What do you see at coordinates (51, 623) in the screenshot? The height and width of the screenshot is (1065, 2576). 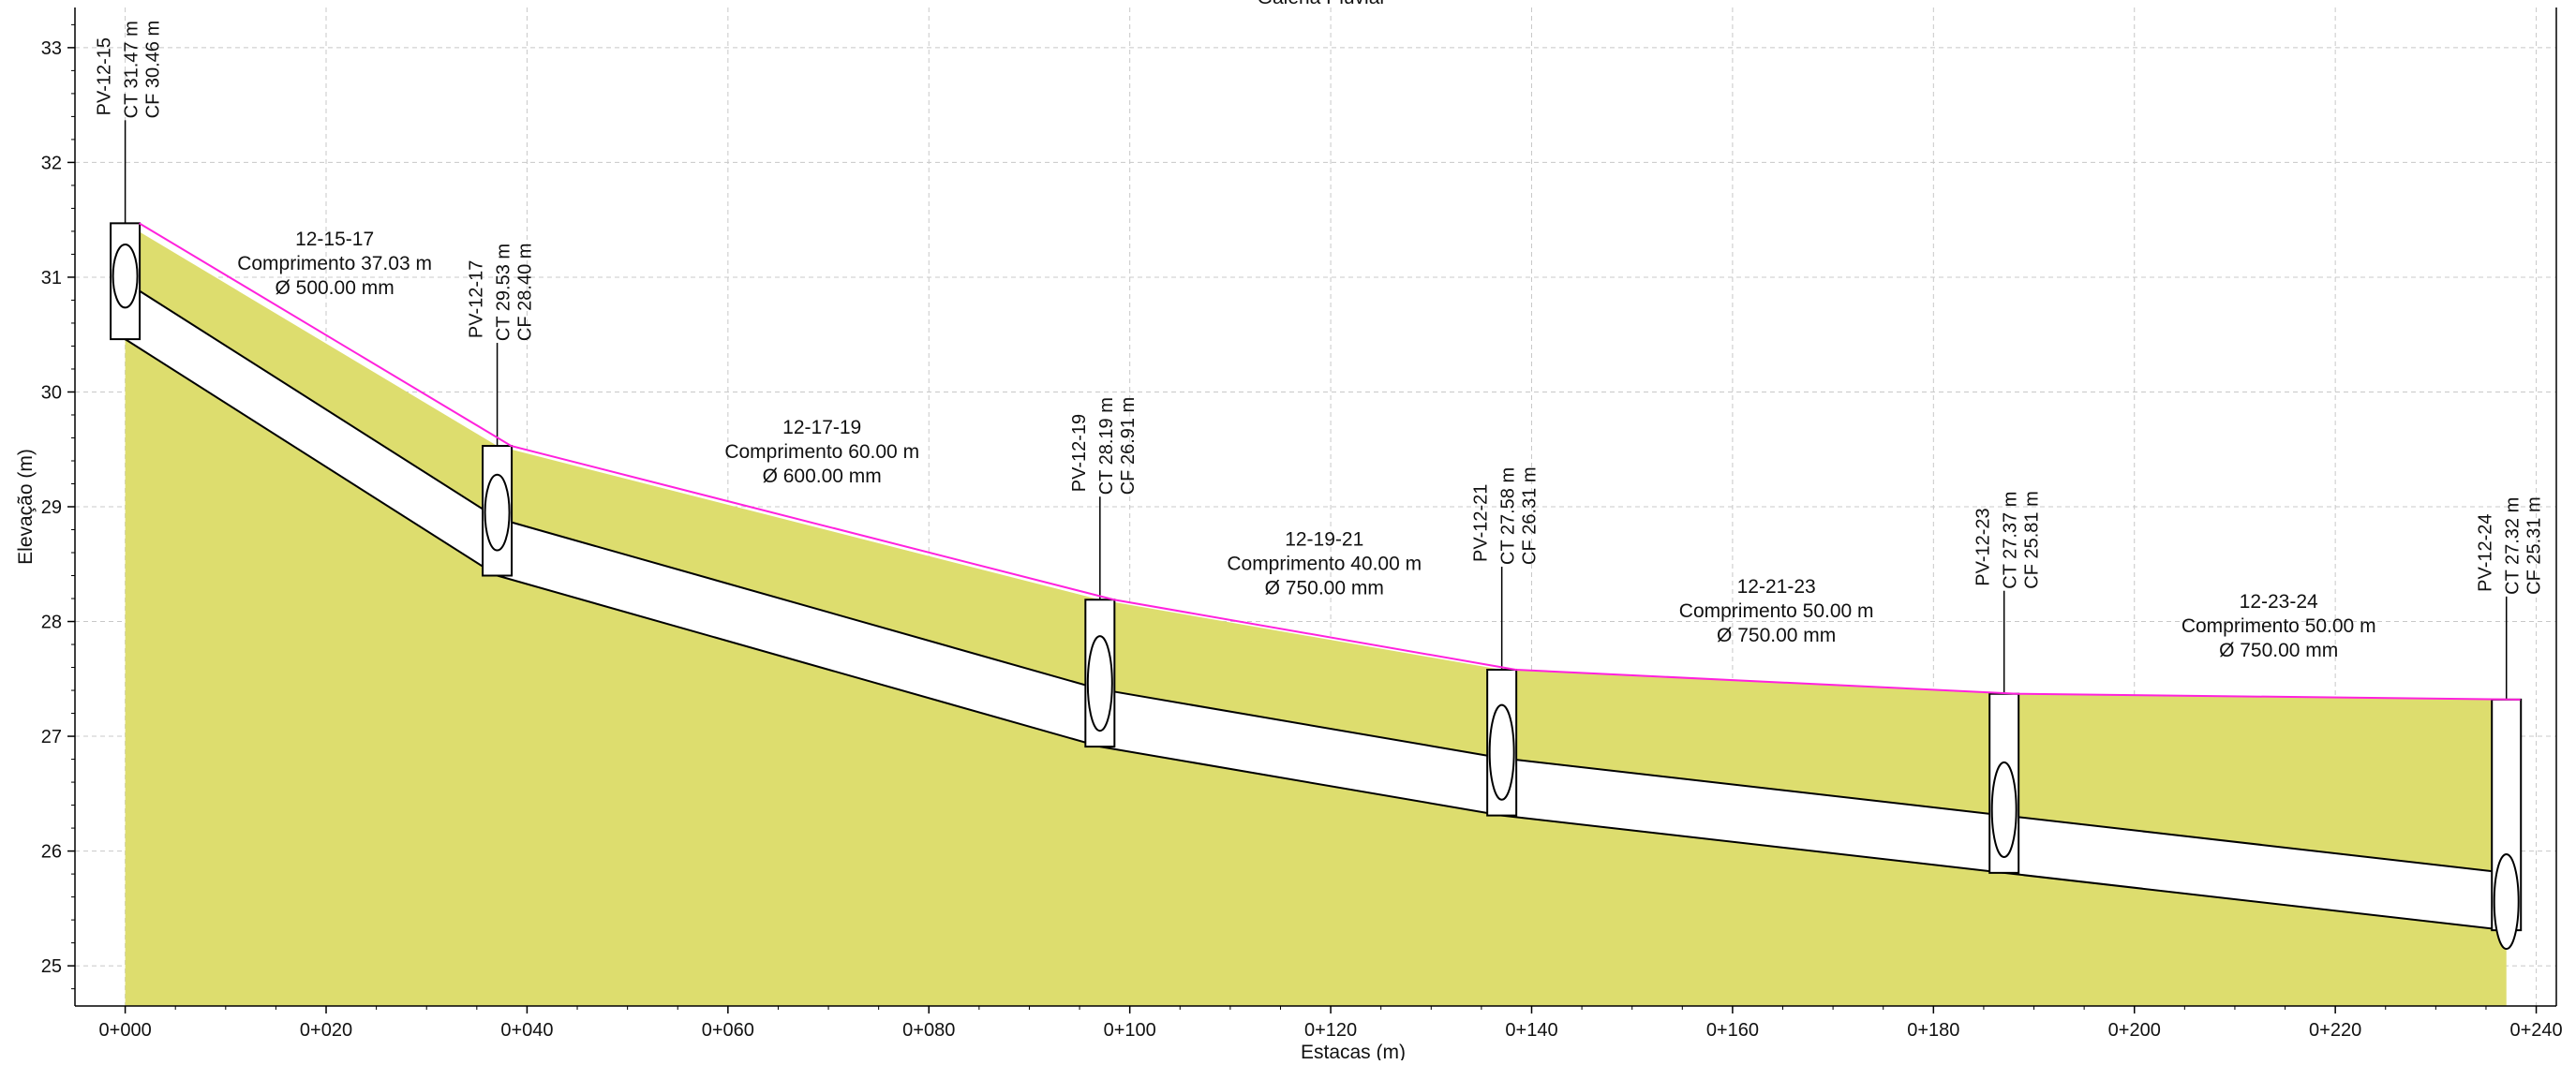 I see `y-tick-label: 28` at bounding box center [51, 623].